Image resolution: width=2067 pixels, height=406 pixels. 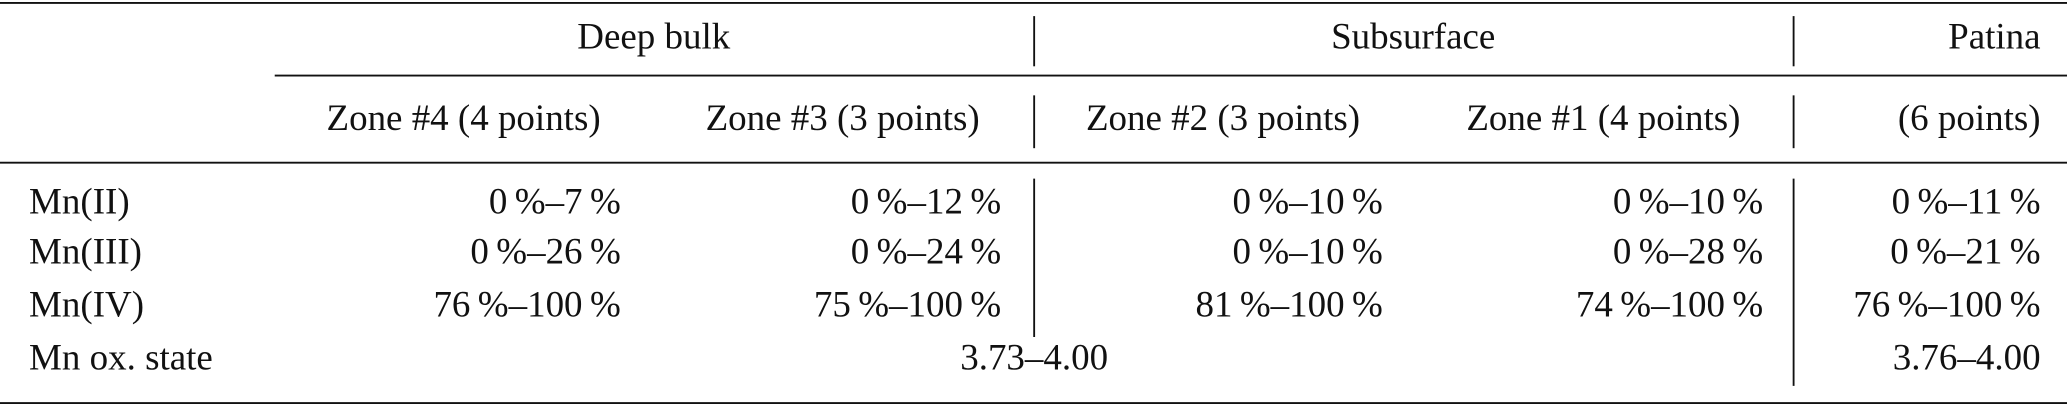 I want to click on cell: 0 %–7 %, so click(x=555, y=200).